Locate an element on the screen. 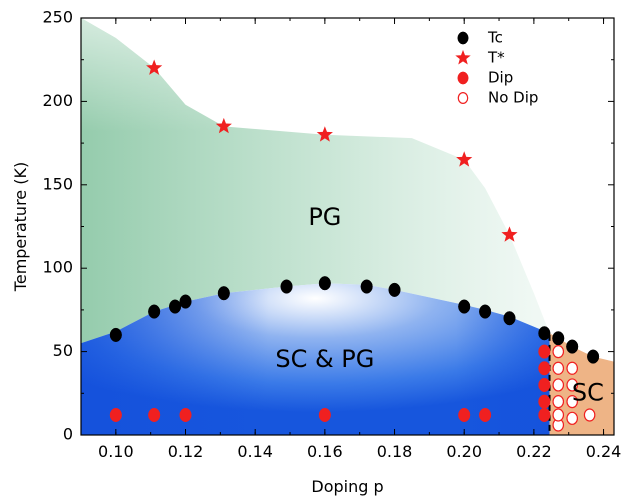 This screenshot has width=629, height=502. x-tick-label: 0.20 is located at coordinates (464, 451).